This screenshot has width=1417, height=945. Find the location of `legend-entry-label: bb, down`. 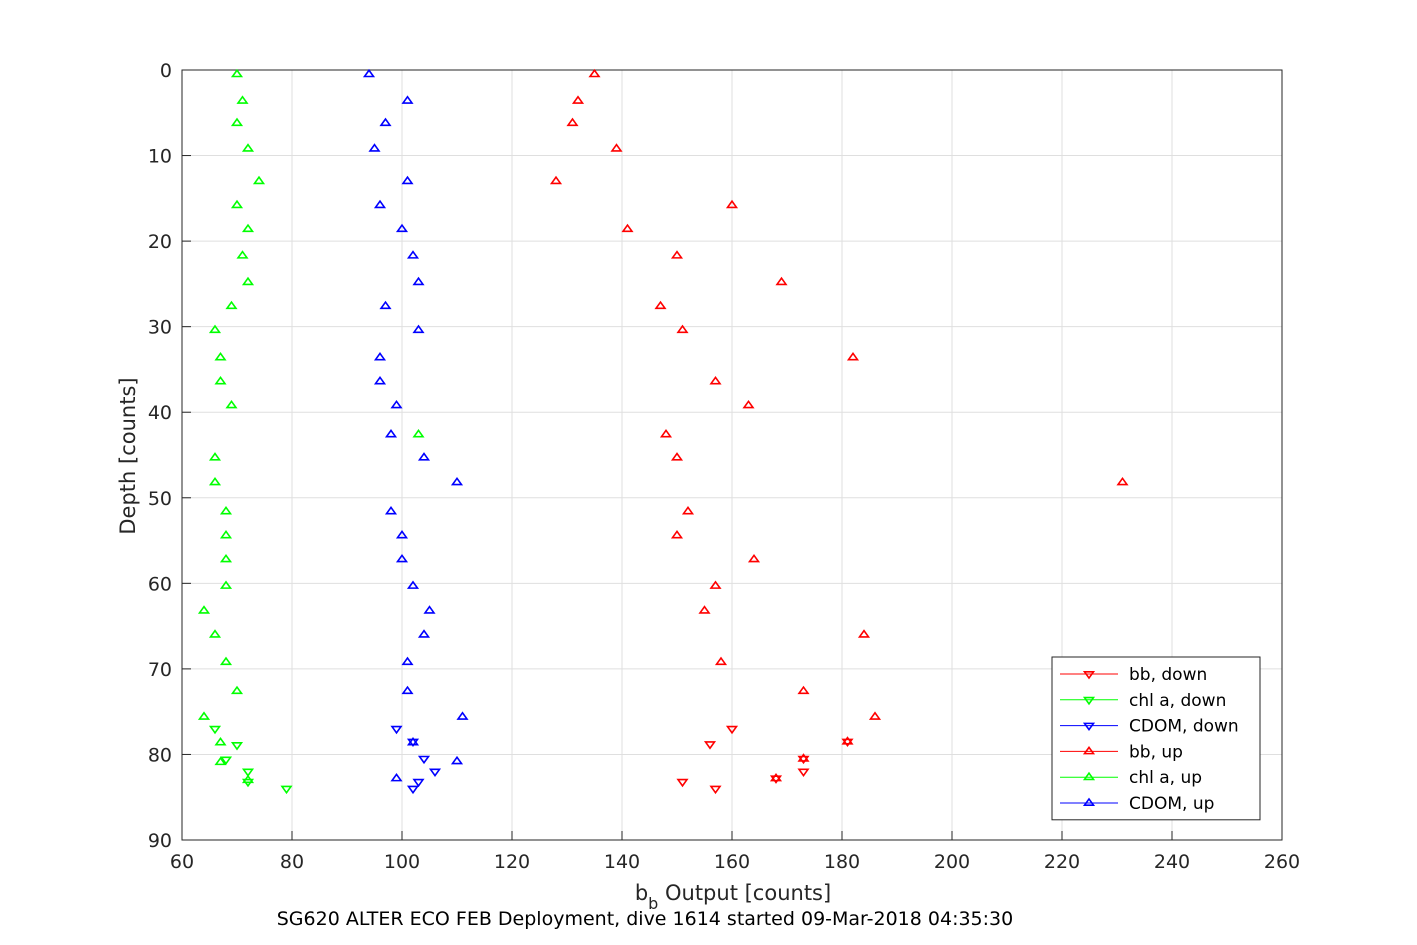

legend-entry-label: bb, down is located at coordinates (1168, 675).